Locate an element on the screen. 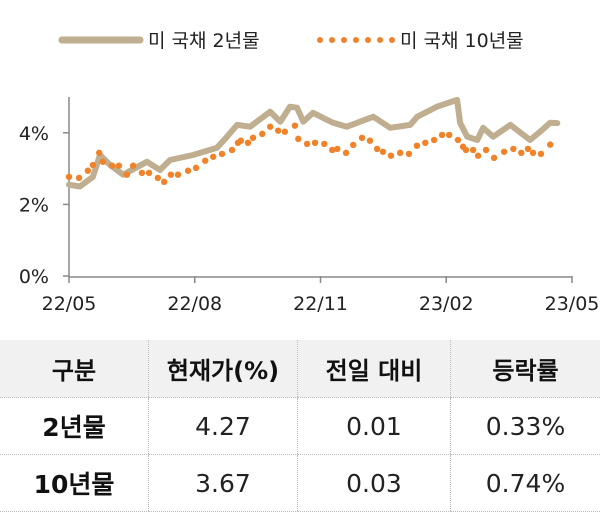 This screenshot has height=512, width=600. x-tick-label: 22/11 is located at coordinates (320, 304).